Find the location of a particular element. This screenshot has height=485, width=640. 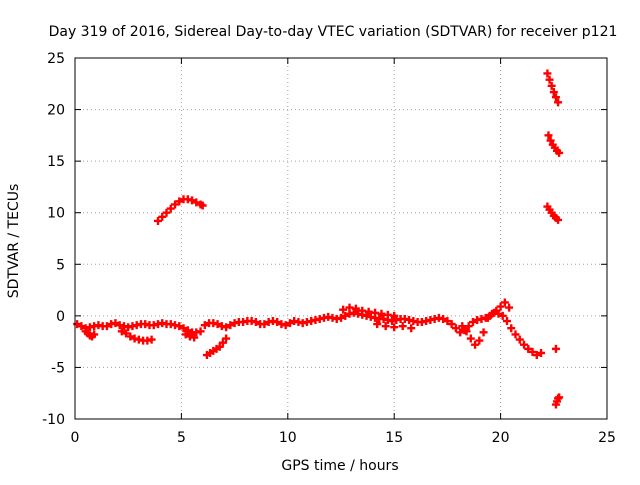

x-axis-label: GPS time / hours is located at coordinates (339, 466).